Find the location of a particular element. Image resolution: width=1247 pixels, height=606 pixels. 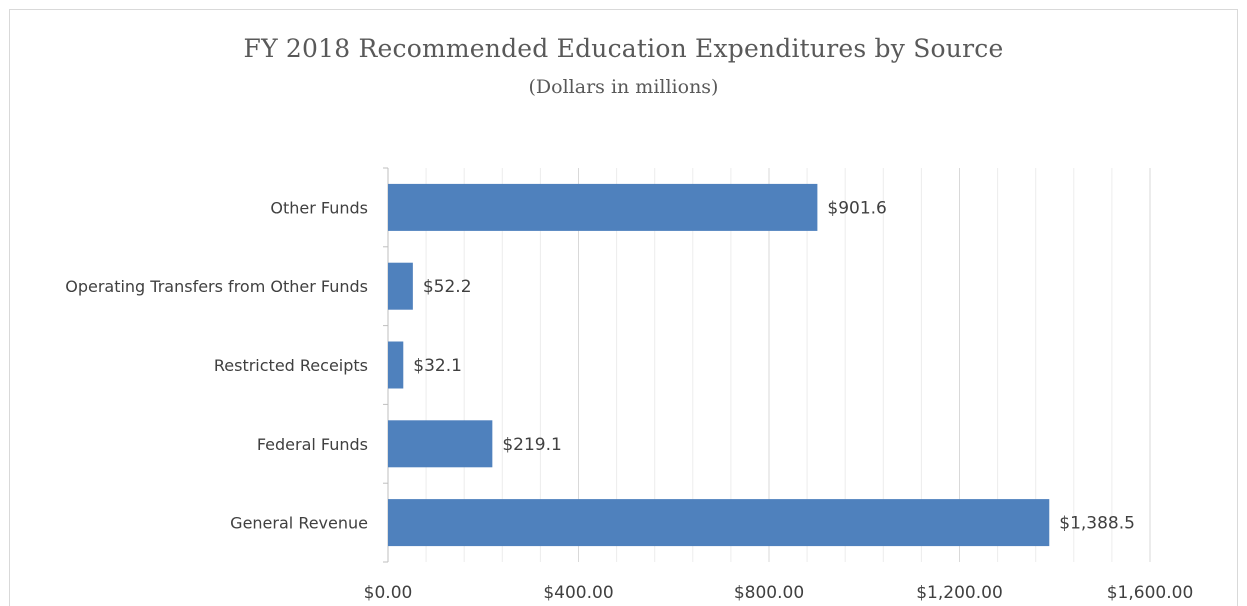

x-tick-label: $1,600.00 is located at coordinates (1150, 593).